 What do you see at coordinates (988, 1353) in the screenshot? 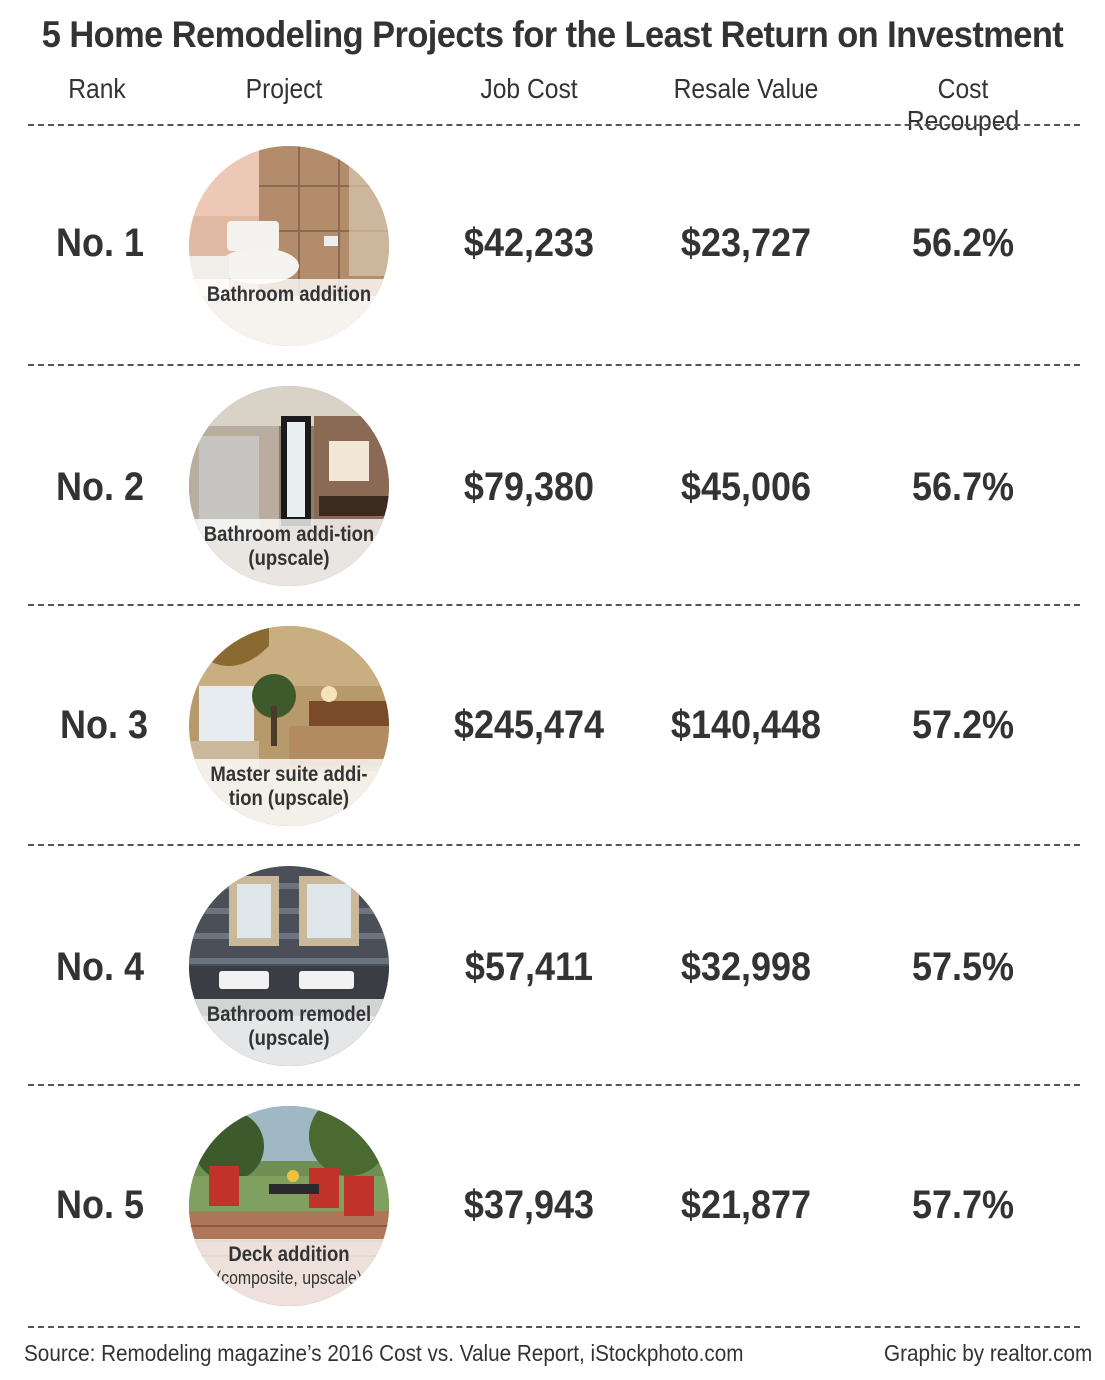
I see `graphic-credit: Graphic by realtor.com` at bounding box center [988, 1353].